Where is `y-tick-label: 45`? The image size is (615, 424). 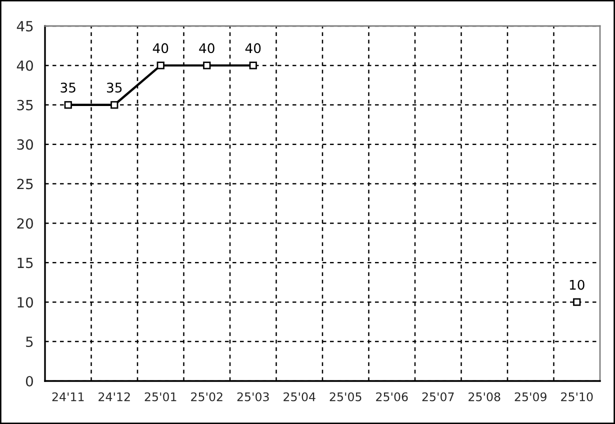
y-tick-label: 45 is located at coordinates (24, 26).